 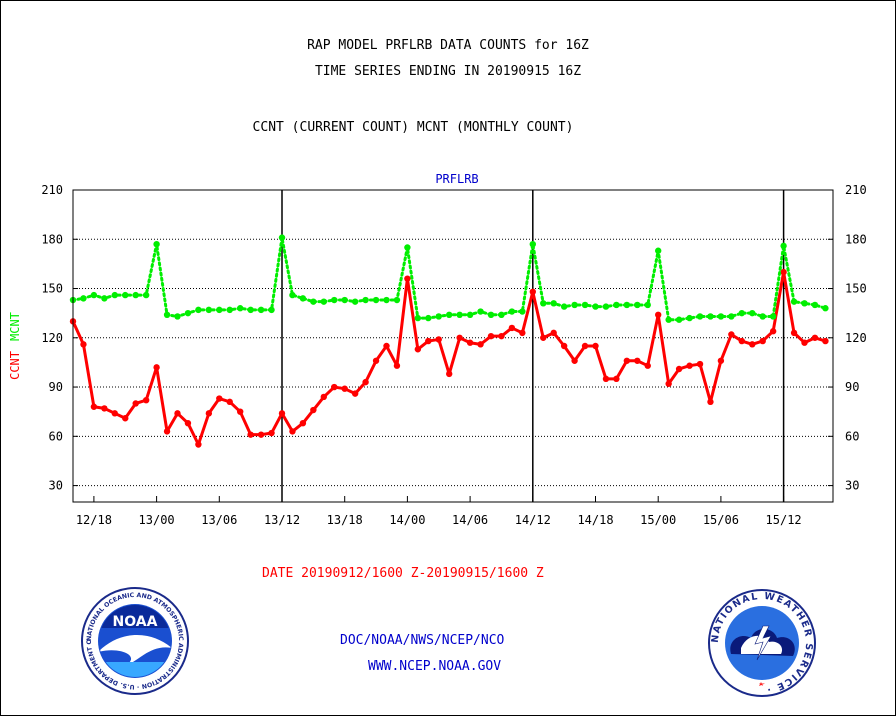 I want to click on y-tick-label-left: 180, so click(x=52, y=239).